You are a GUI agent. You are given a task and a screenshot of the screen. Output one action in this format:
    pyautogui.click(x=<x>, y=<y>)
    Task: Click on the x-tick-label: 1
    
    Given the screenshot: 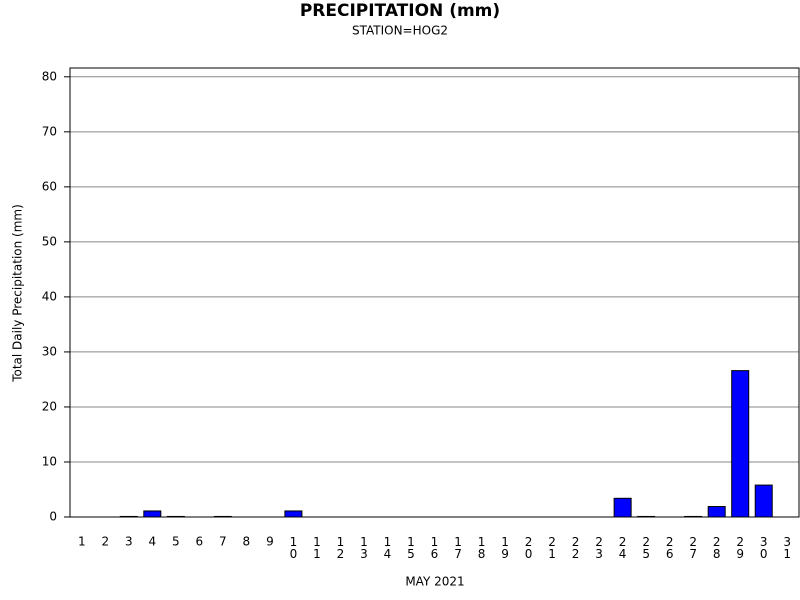 What is the action you would take?
    pyautogui.click(x=82, y=542)
    